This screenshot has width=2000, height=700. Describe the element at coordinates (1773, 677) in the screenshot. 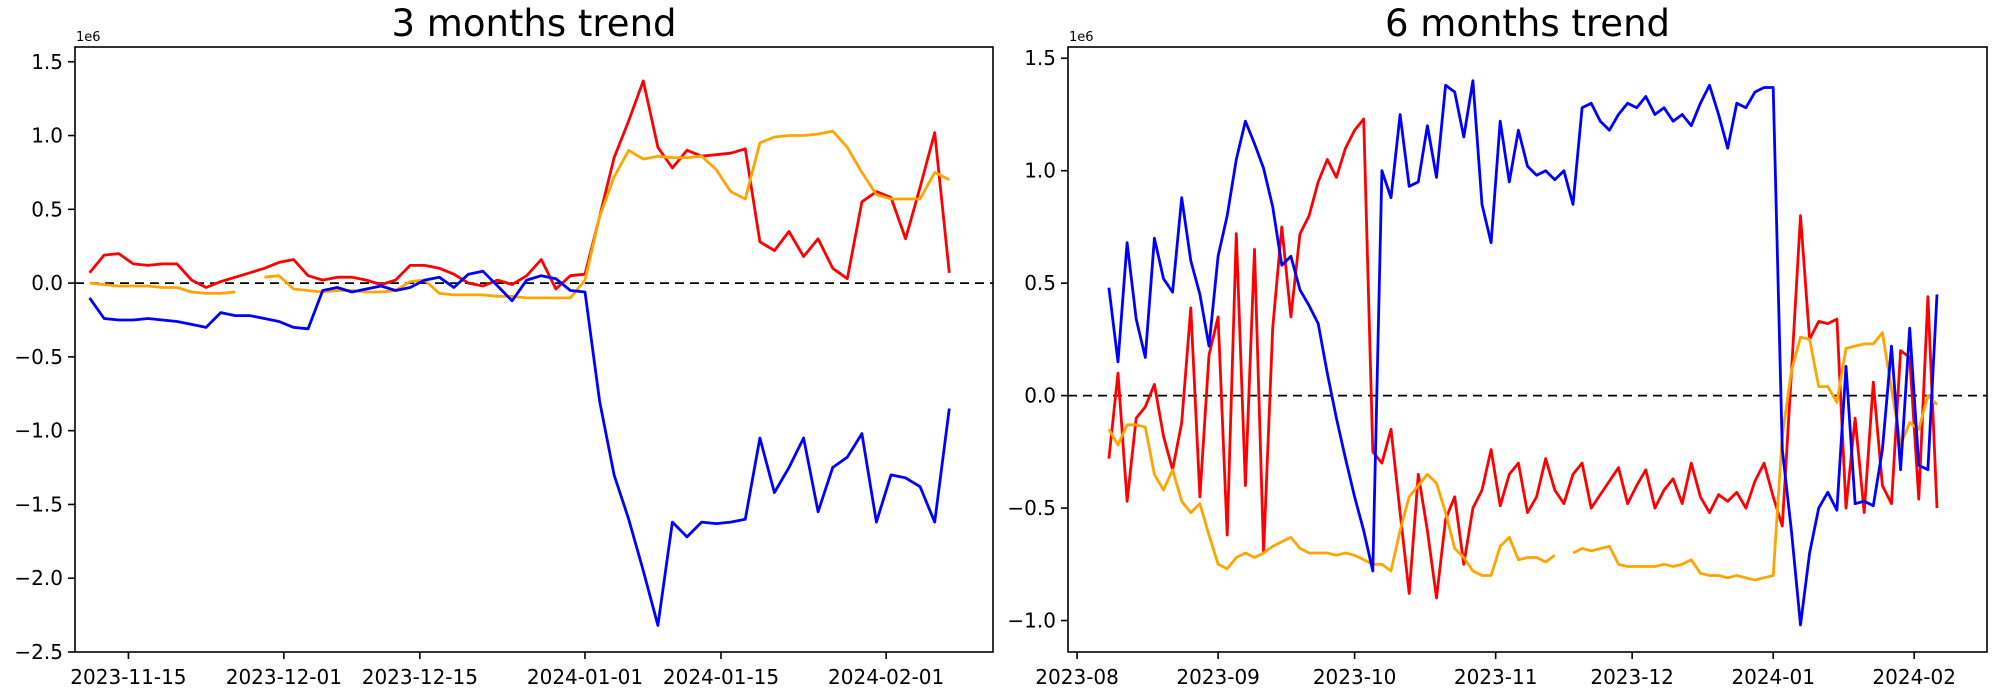

I see `x-tick-label: 2024-01` at that location.